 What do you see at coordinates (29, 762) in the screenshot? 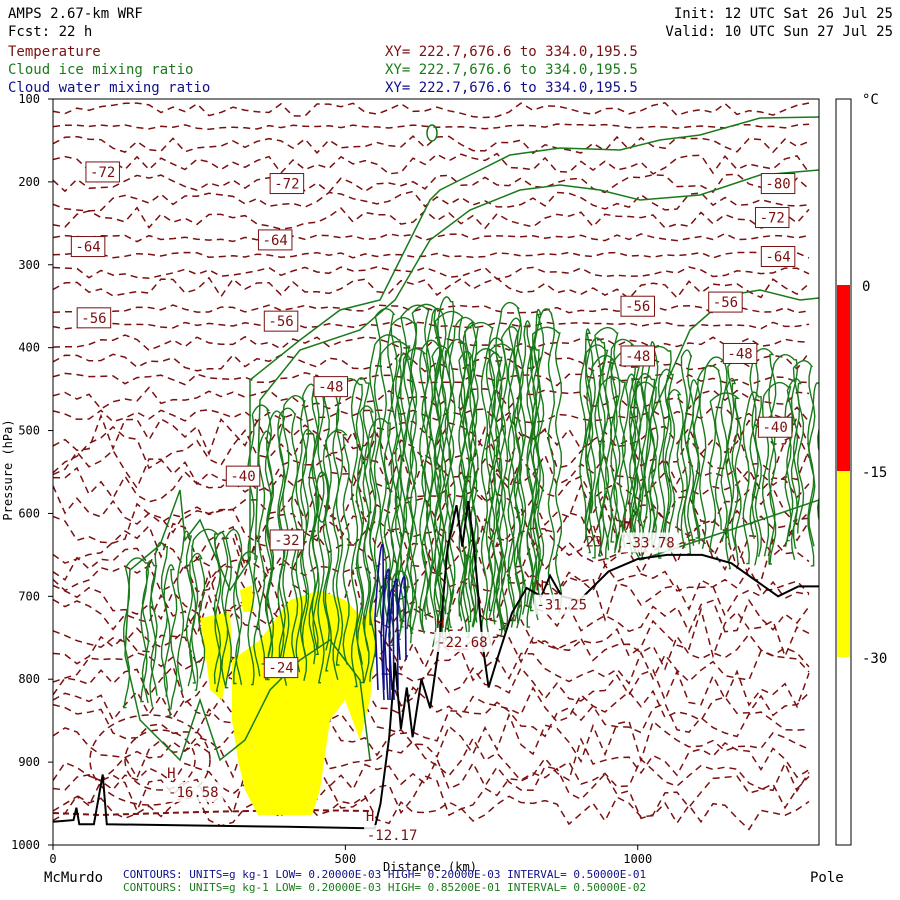
I see `y-tick-label: 900` at bounding box center [29, 762].